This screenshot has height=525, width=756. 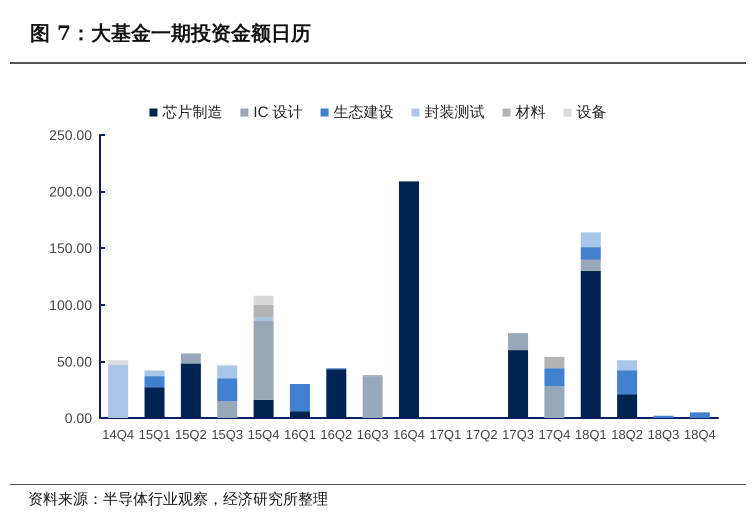 What do you see at coordinates (227, 434) in the screenshot?
I see `x-tick-label: 15Q3` at bounding box center [227, 434].